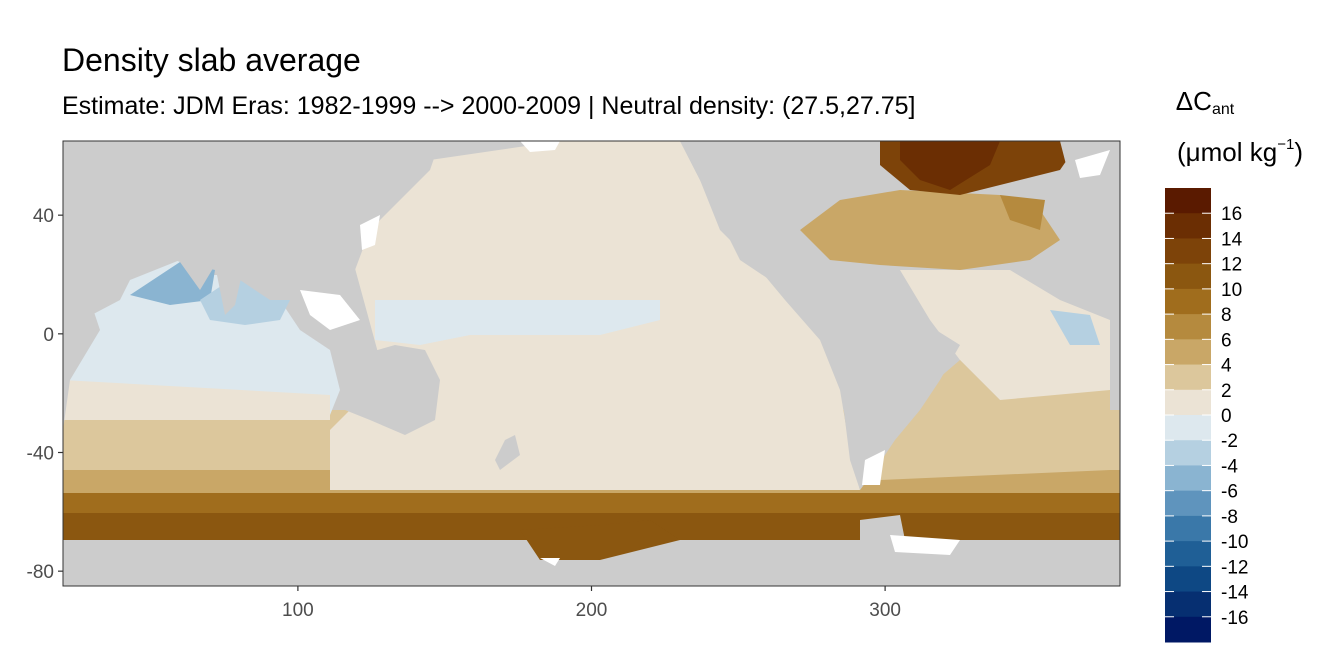 The height and width of the screenshot is (672, 1344). I want to click on legend-label: 6, so click(1226, 340).